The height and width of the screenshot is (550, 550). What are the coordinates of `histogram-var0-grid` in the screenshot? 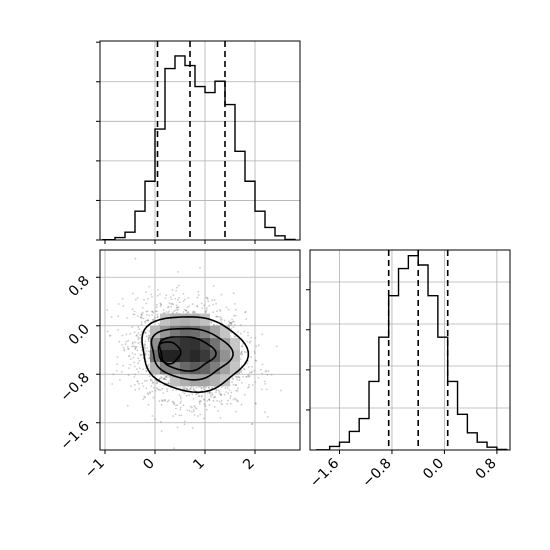 It's located at (200, 140).